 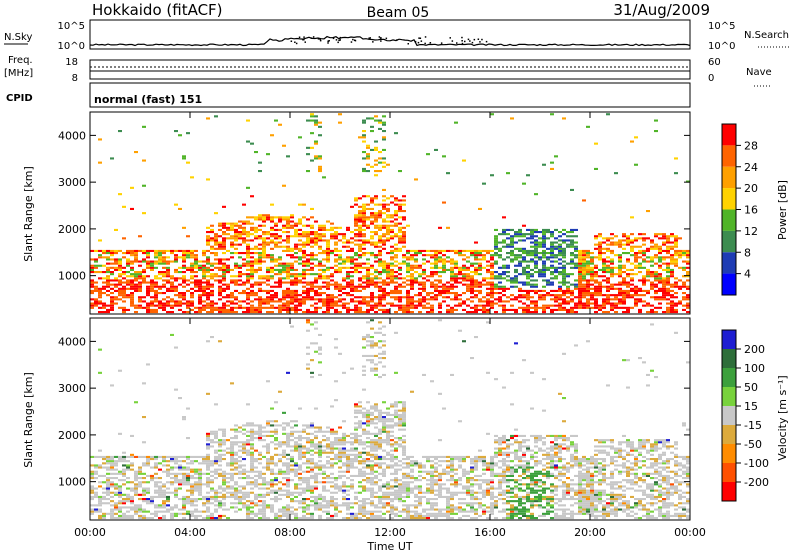 What do you see at coordinates (71, 62) in the screenshot?
I see `freq-tick-top: 18` at bounding box center [71, 62].